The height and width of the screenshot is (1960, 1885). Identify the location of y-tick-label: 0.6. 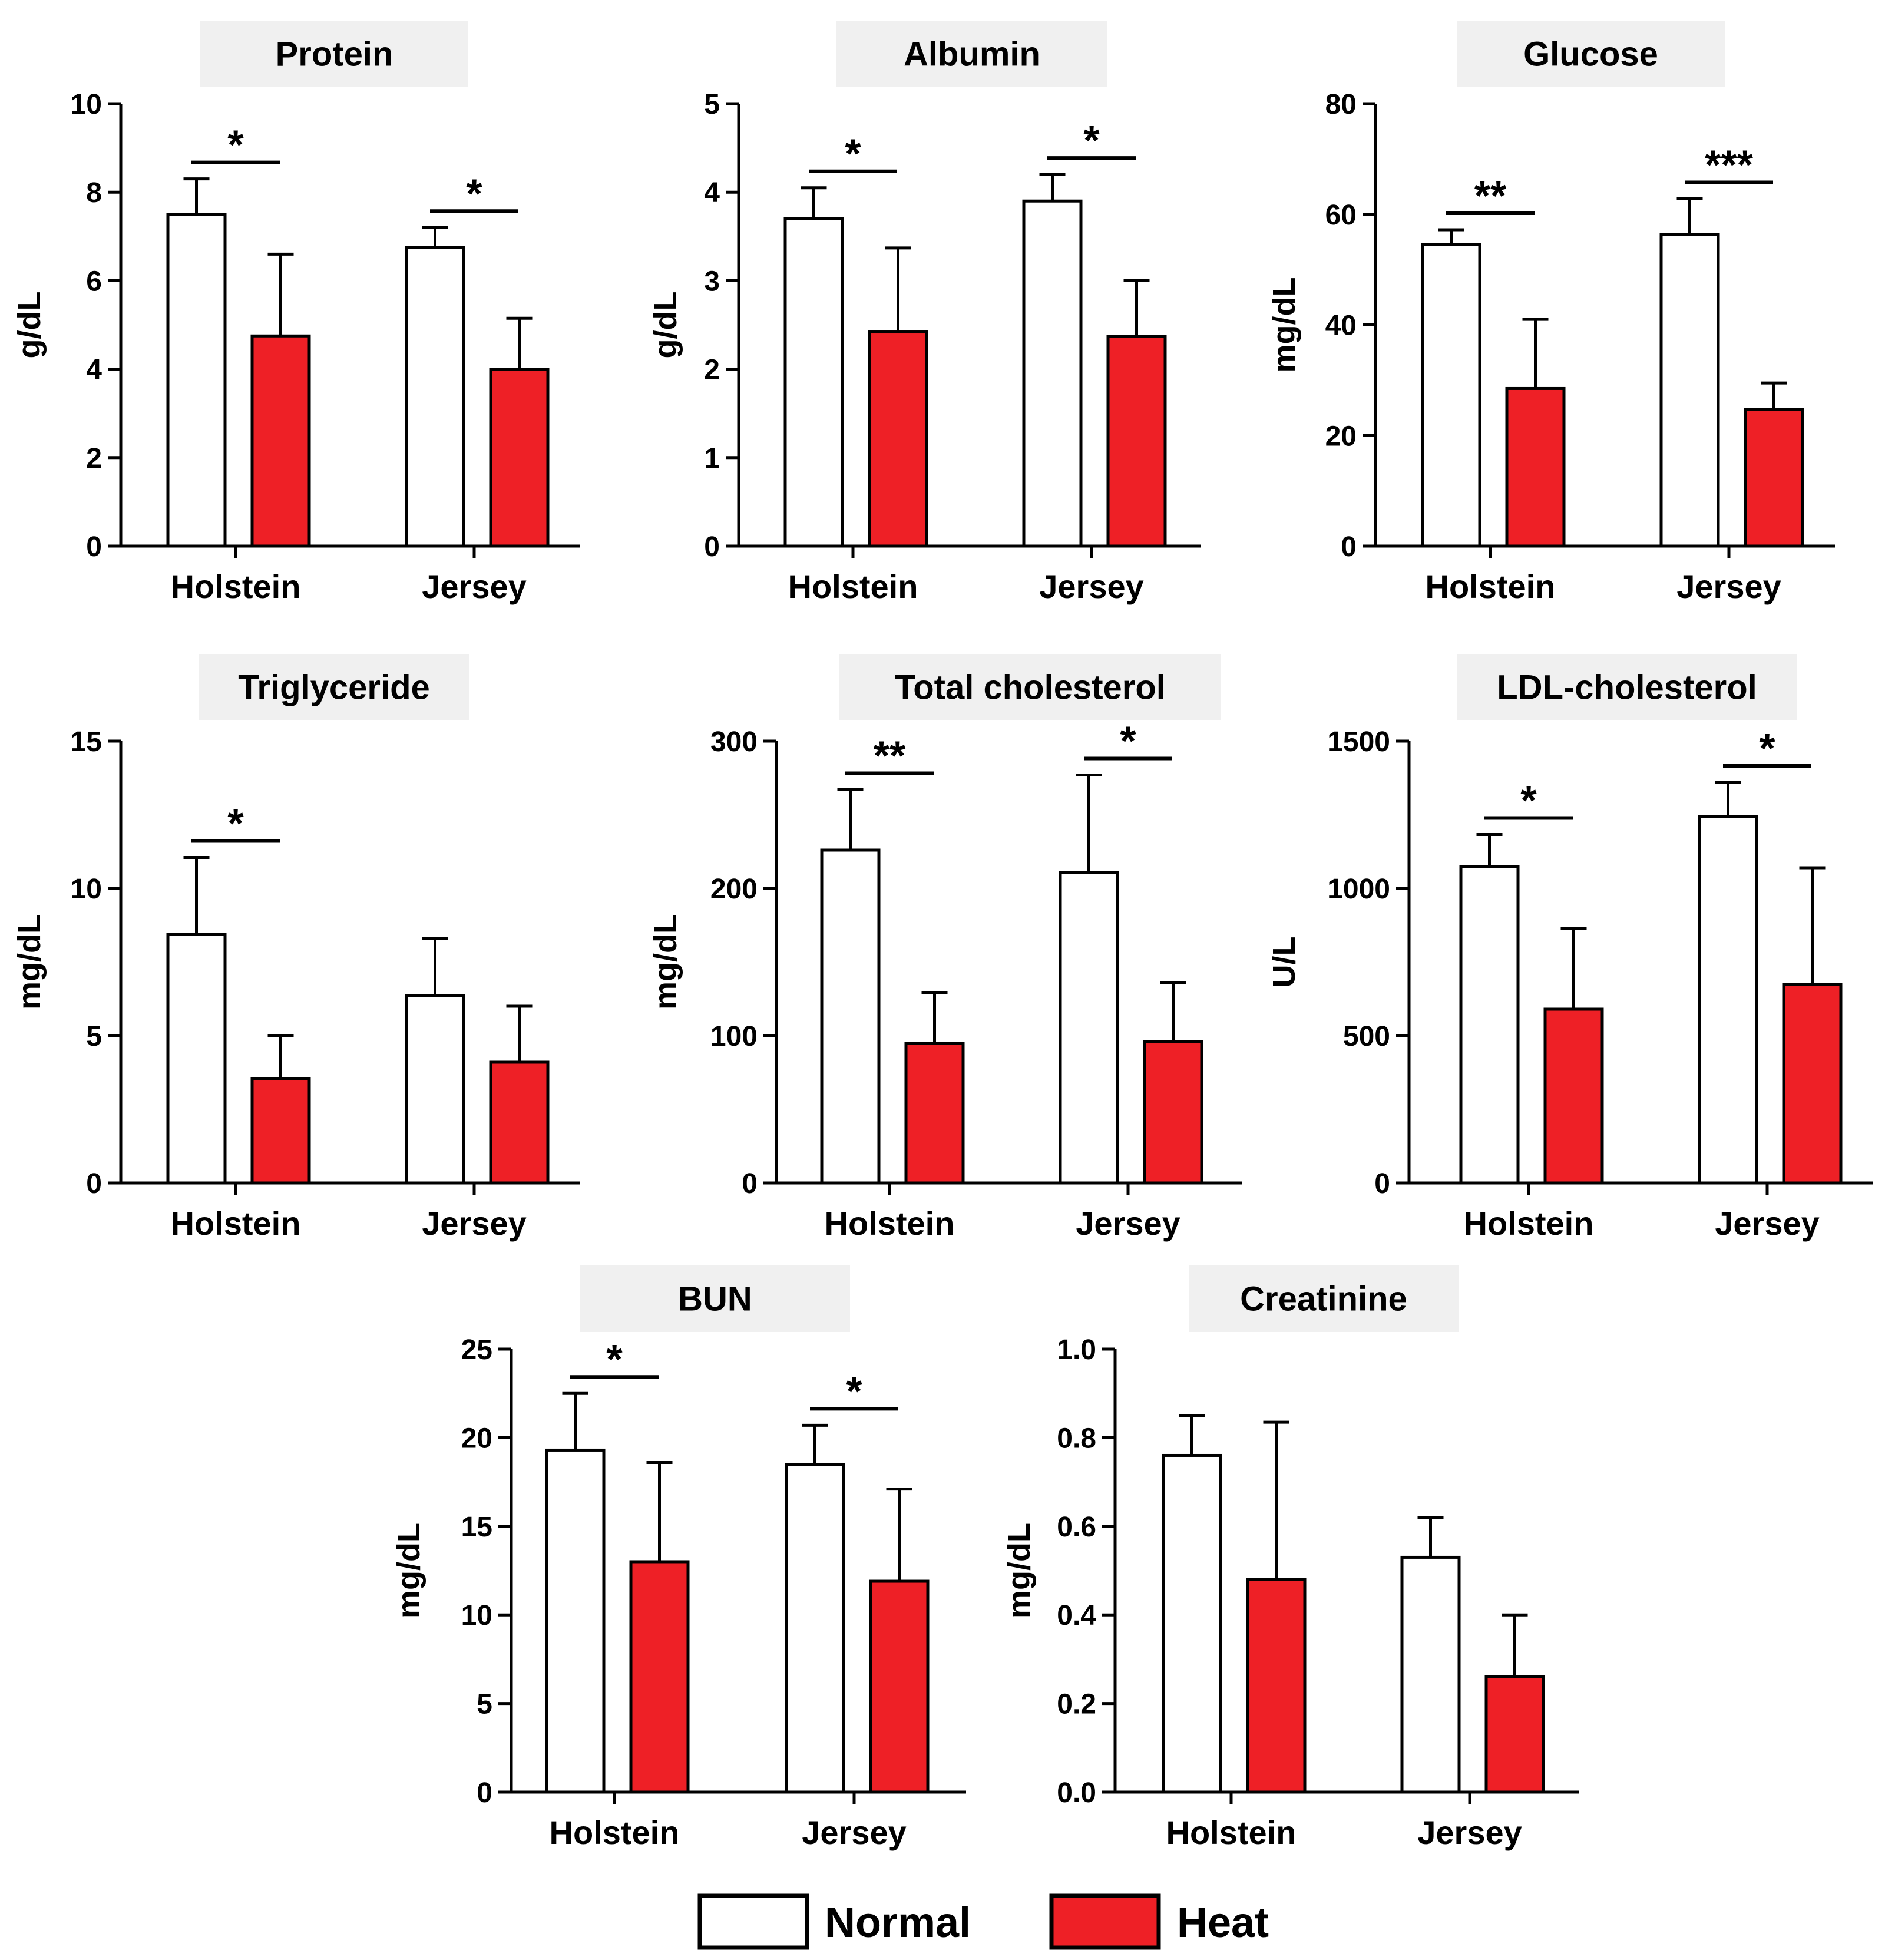
(1077, 1527).